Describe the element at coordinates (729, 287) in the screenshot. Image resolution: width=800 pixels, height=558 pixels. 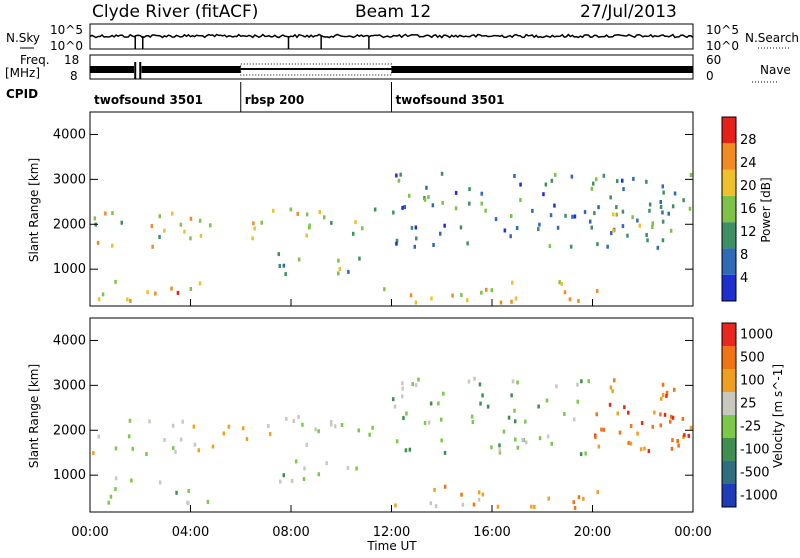
I see `power-colorbar-swatch` at that location.